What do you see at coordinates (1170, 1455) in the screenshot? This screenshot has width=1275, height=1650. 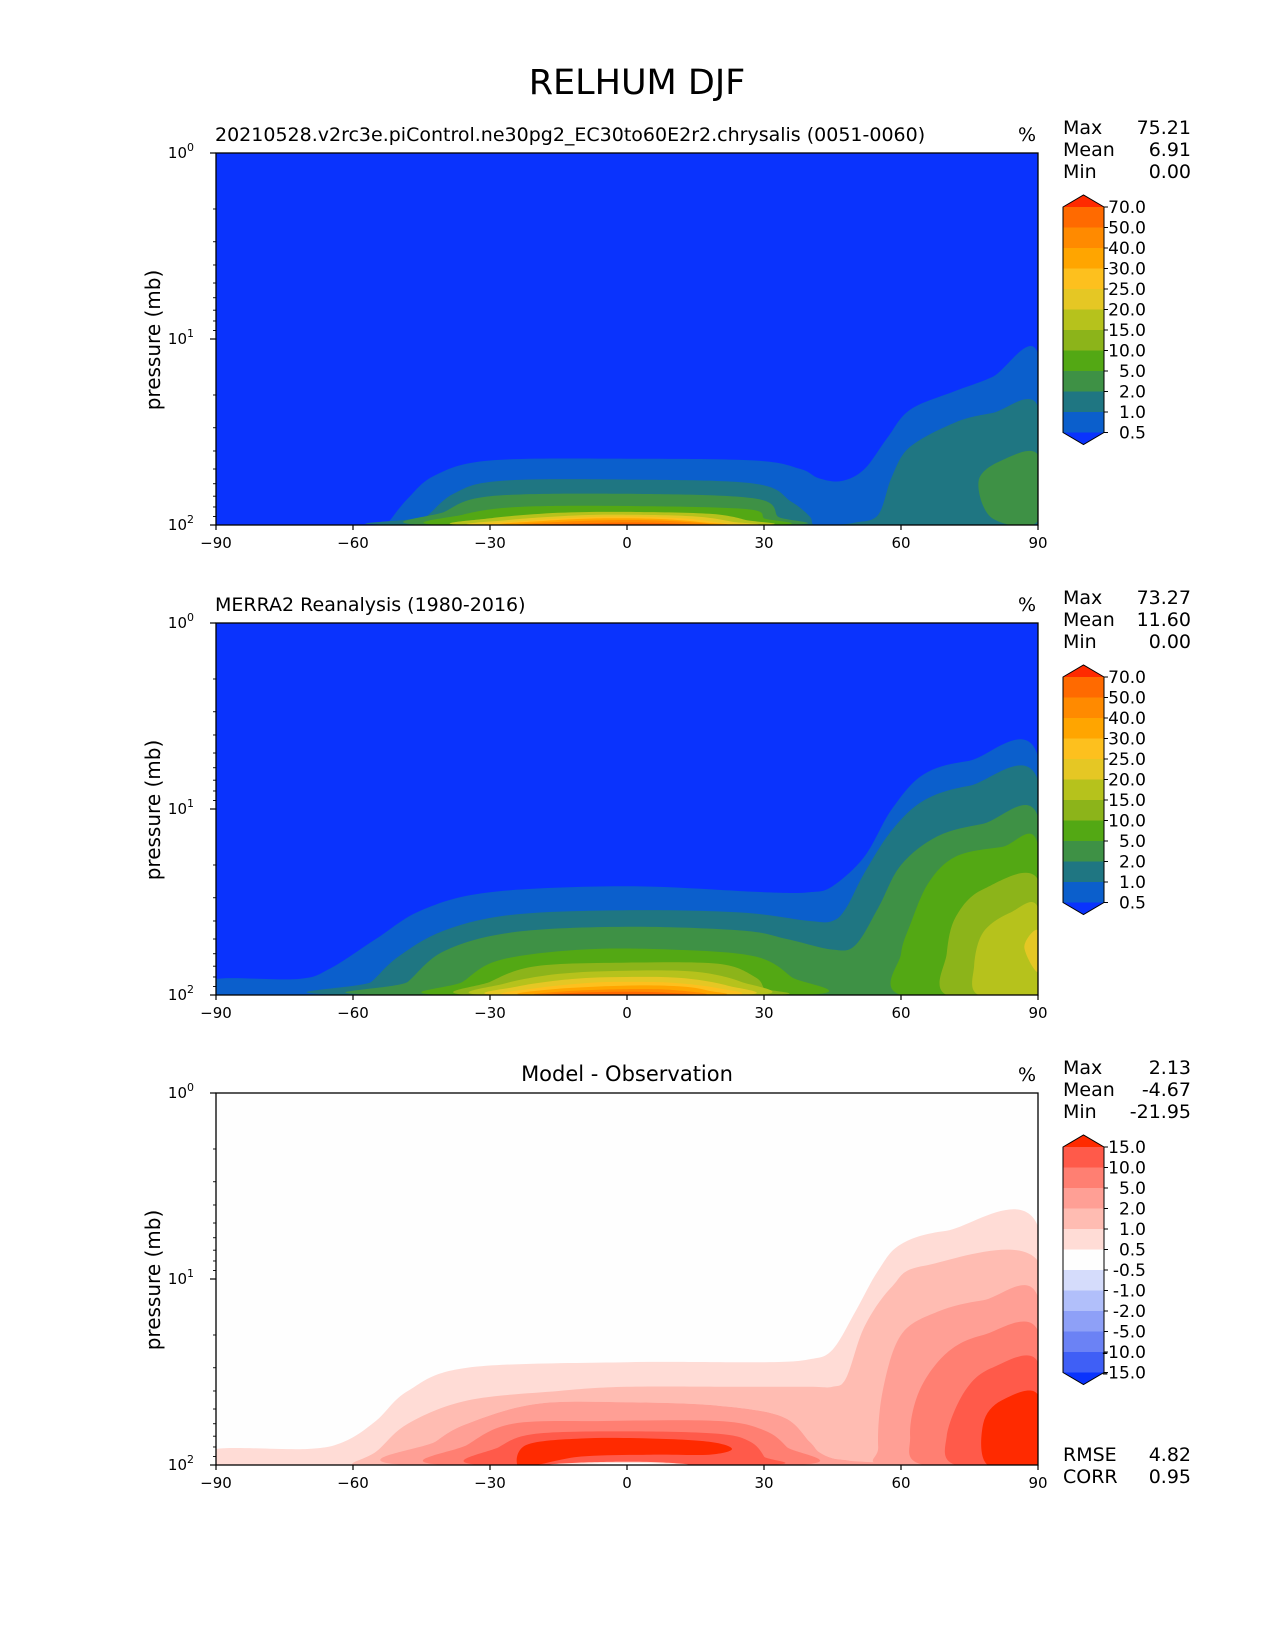 I see `stat-rmse-value: 4.82` at bounding box center [1170, 1455].